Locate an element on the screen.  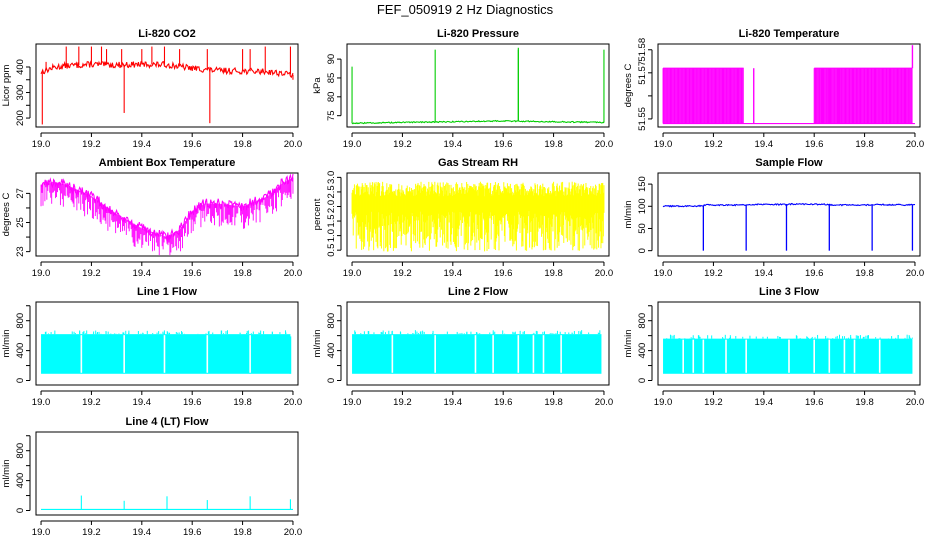
y-tick-label: 2.0 is located at coordinates (331, 206).